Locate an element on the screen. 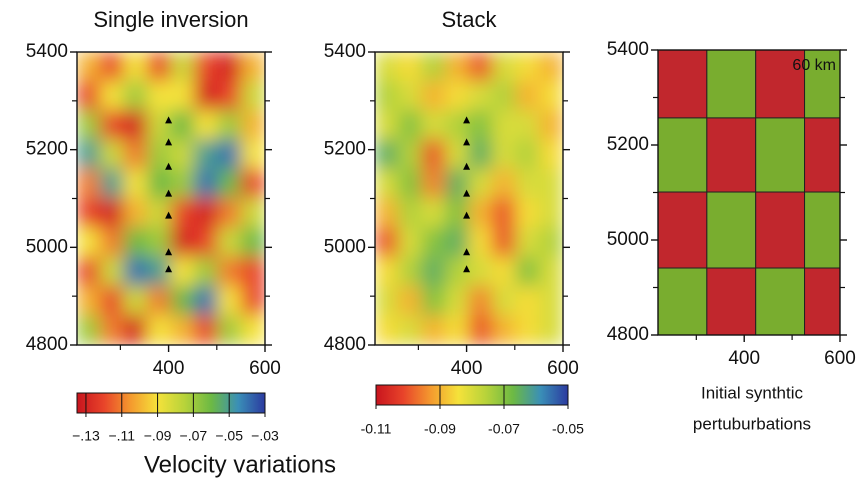 Image resolution: width=861 pixels, height=481 pixels. colorbar-tick-label: -0.07 is located at coordinates (504, 429).